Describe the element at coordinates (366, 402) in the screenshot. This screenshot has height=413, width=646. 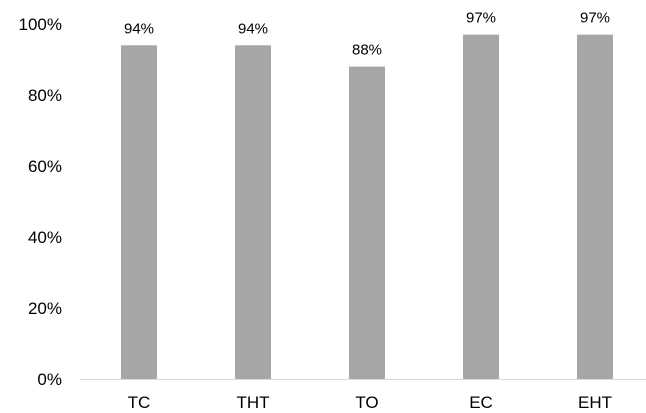
I see `category-label-to: TO` at that location.